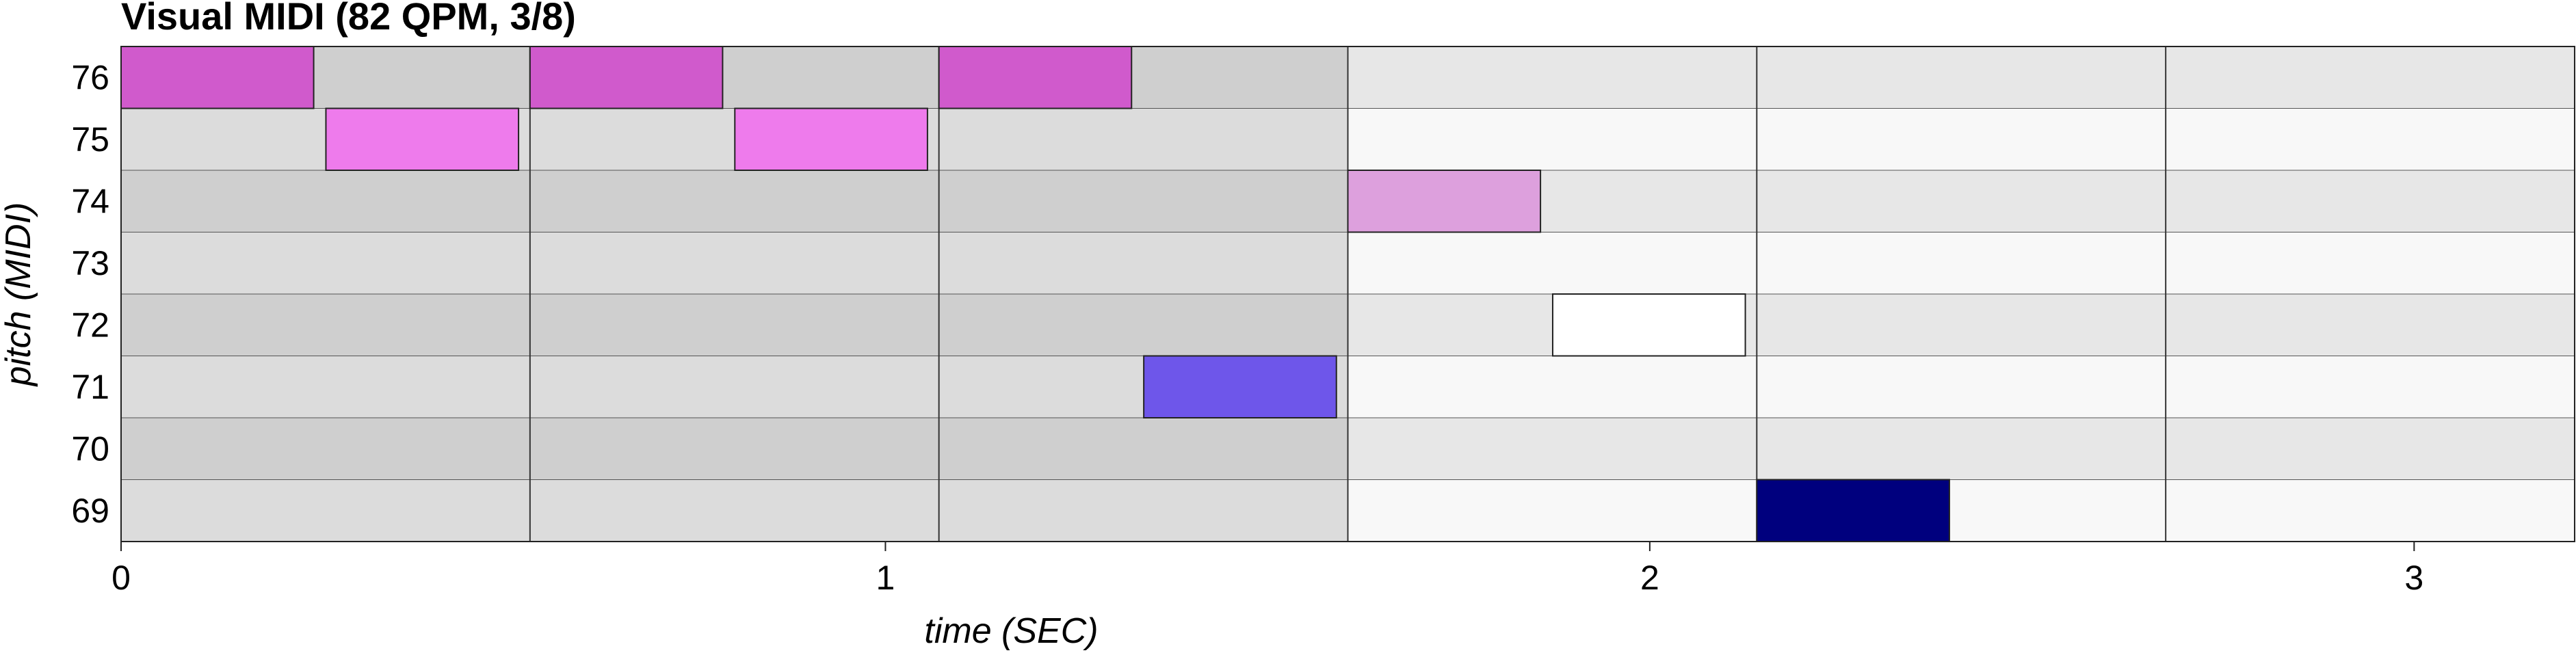 The height and width of the screenshot is (653, 2576). I want to click on y-tick-label: 73, so click(90, 263).